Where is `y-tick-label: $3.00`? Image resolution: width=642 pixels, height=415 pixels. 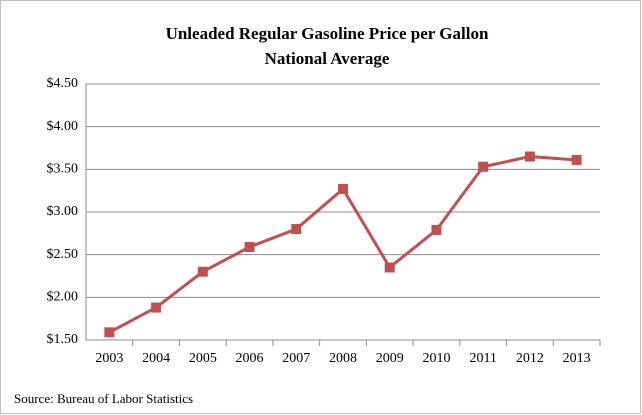 y-tick-label: $3.00 is located at coordinates (63, 211).